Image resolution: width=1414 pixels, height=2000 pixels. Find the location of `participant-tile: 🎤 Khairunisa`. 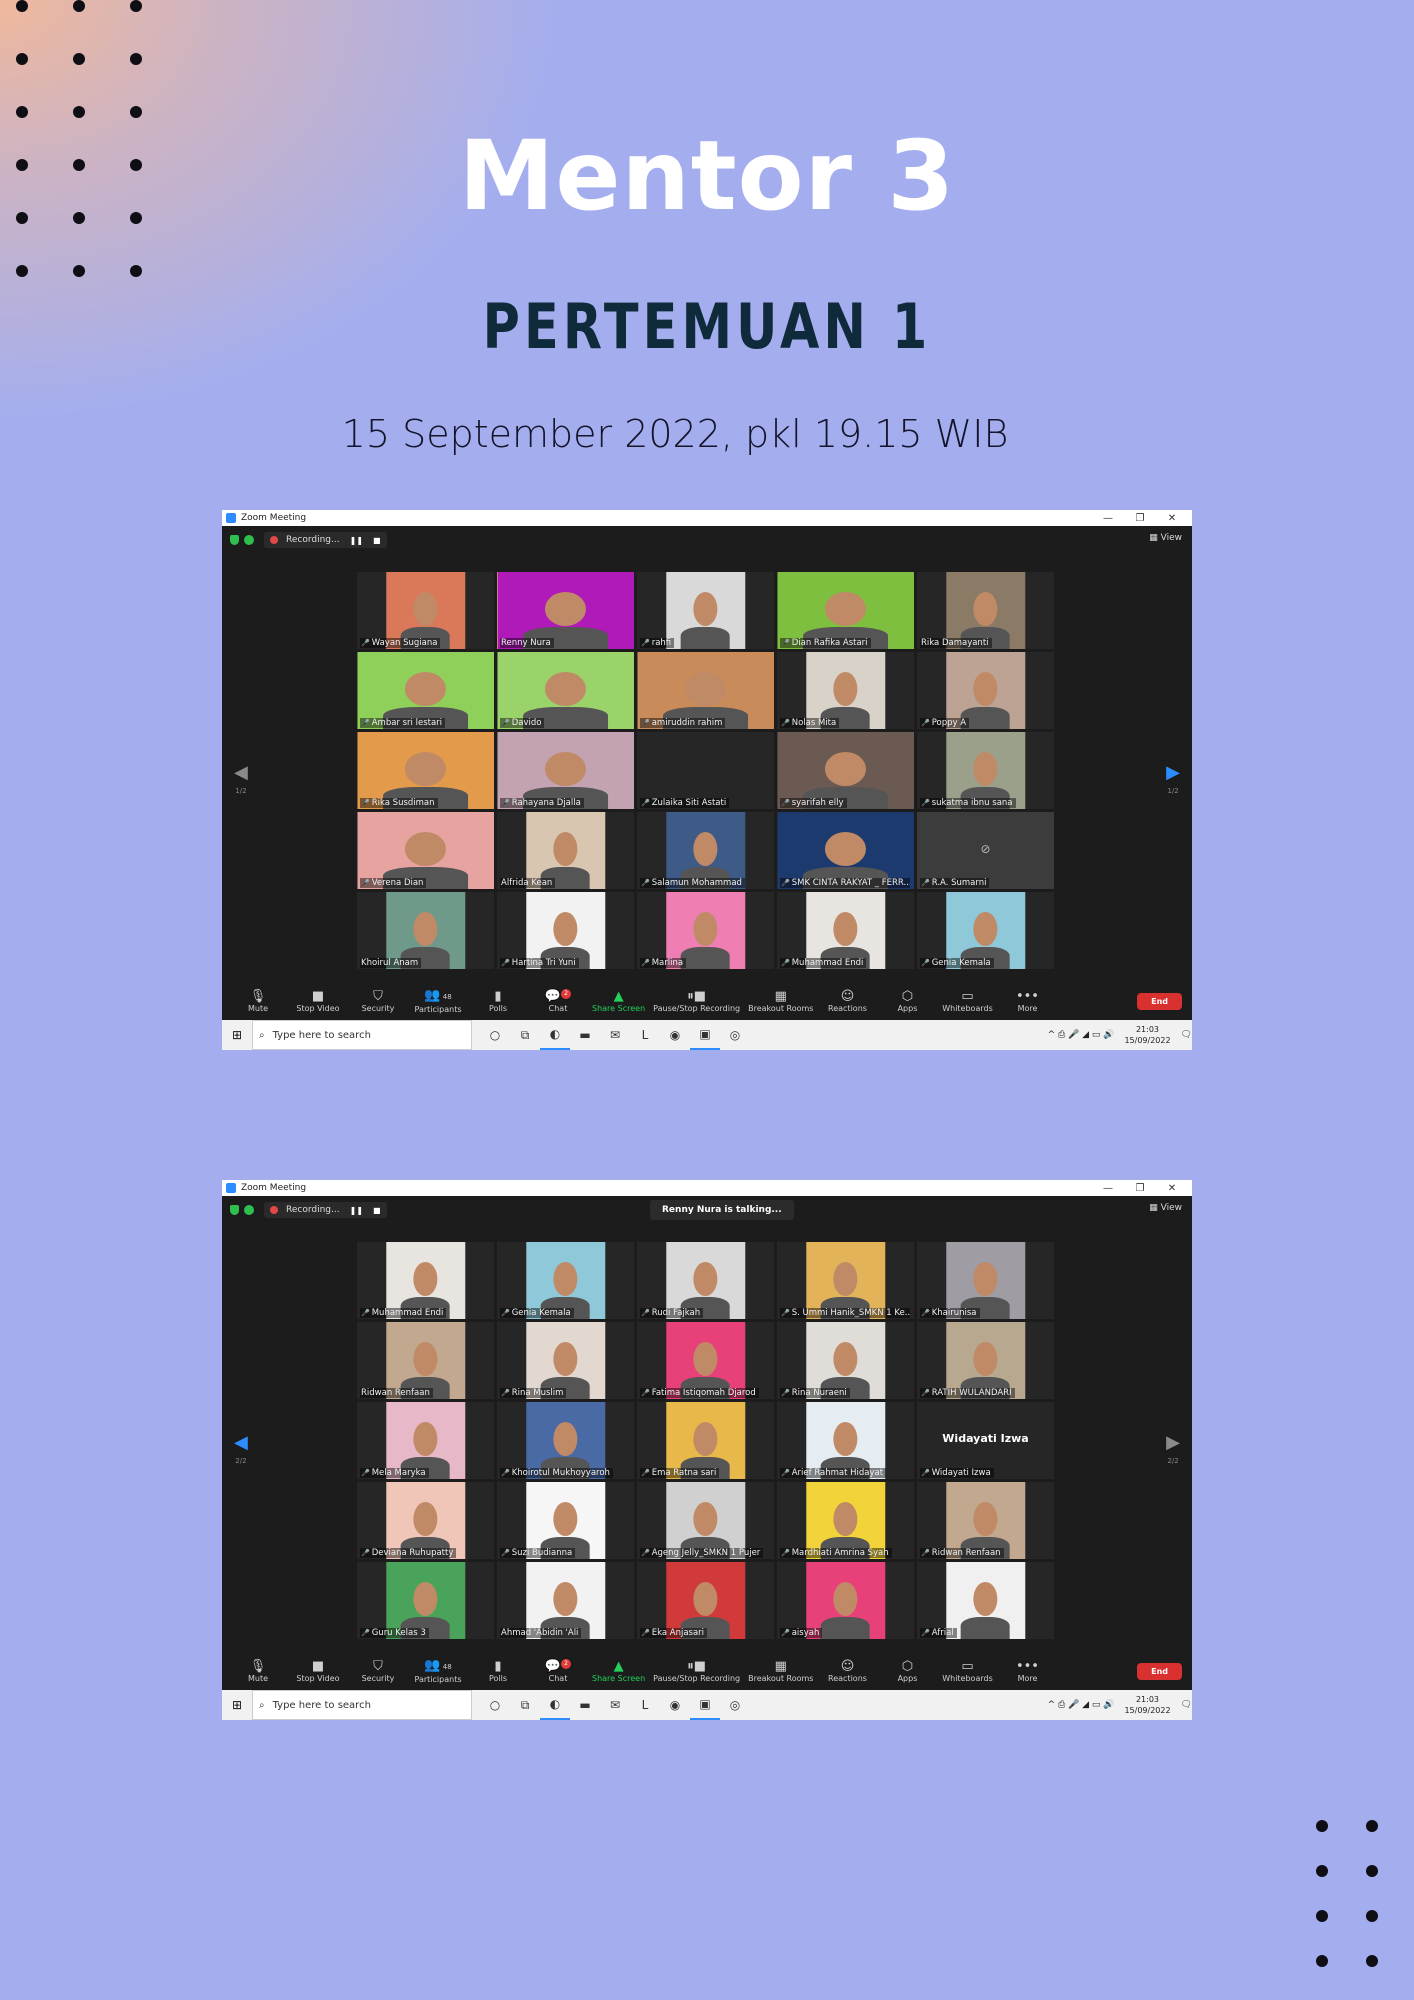

participant-tile: 🎤 Khairunisa is located at coordinates (985, 1280).